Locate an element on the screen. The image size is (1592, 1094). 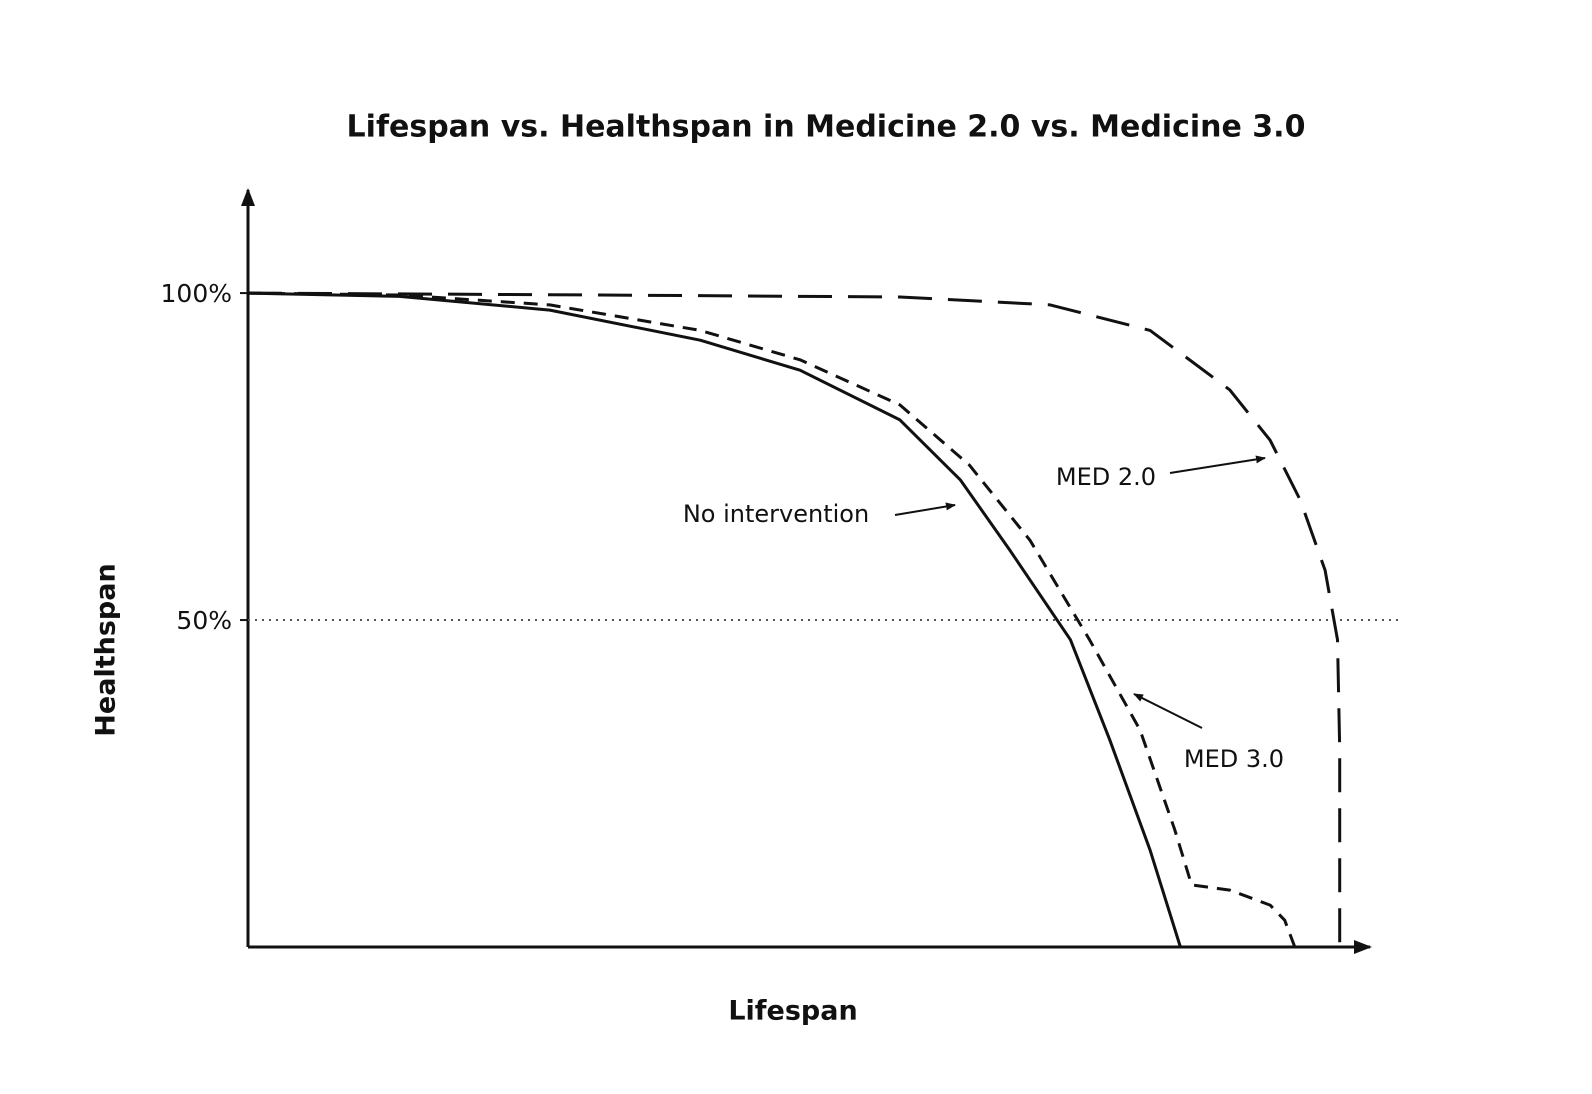
x-axis-label: Lifespan is located at coordinates (792, 1011).